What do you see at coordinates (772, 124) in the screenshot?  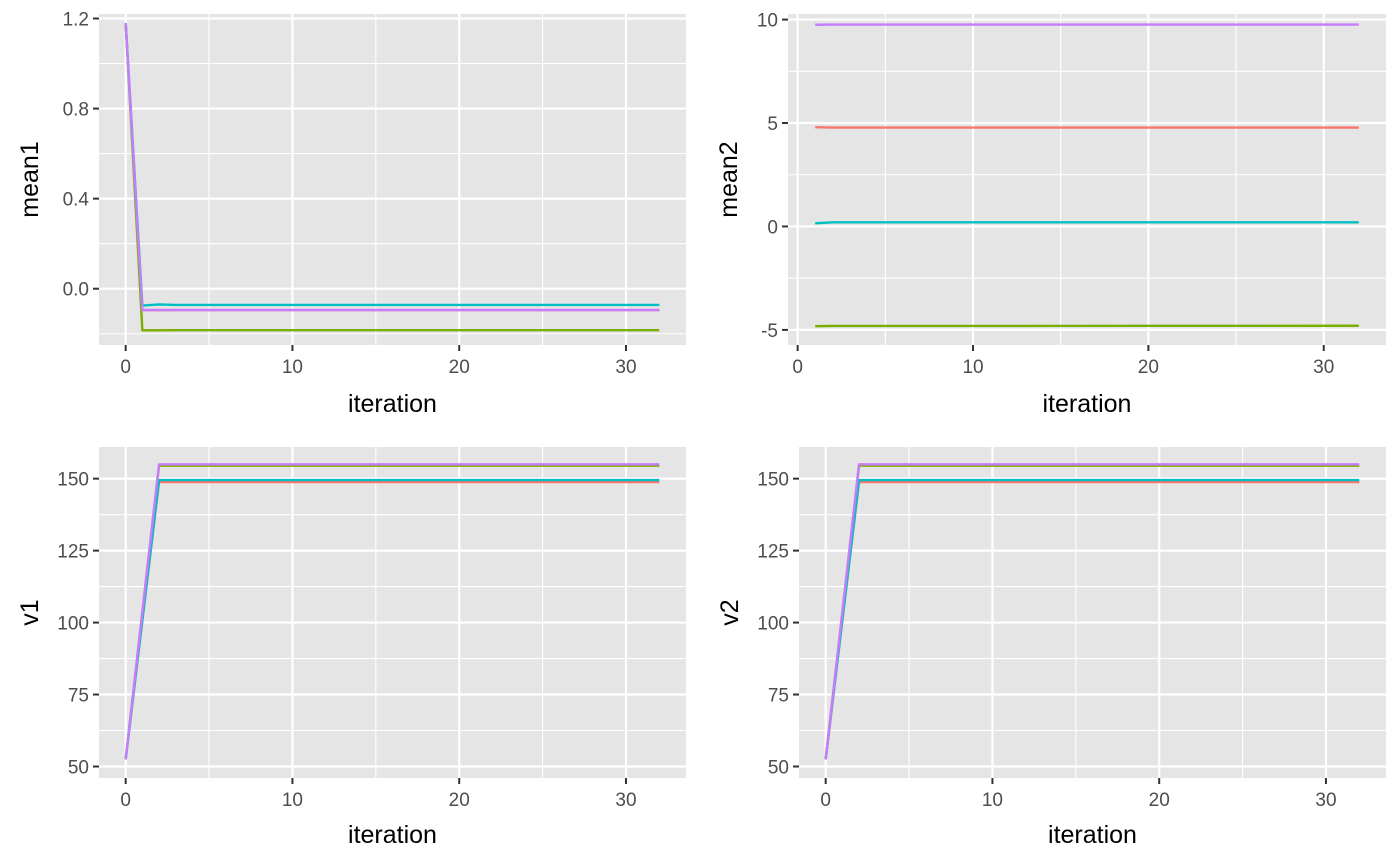 I see `y-tick-label: 5` at bounding box center [772, 124].